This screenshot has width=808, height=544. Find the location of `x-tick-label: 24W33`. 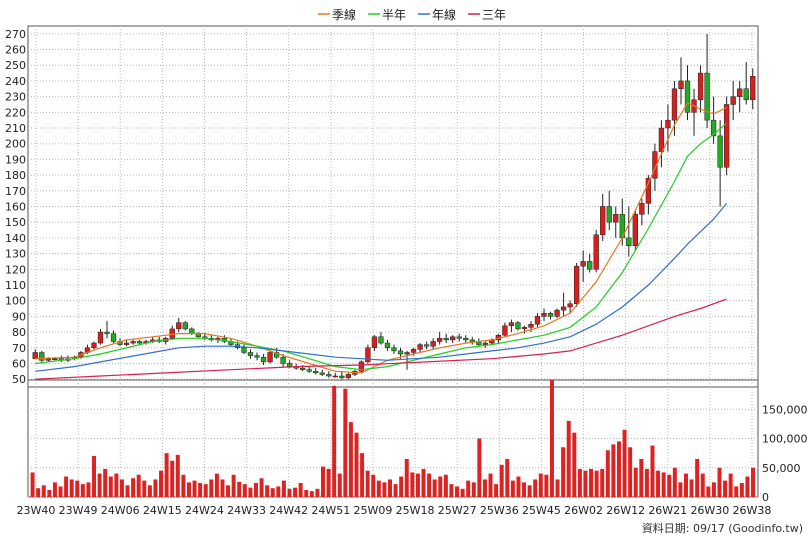

x-tick-label: 24W33 is located at coordinates (246, 510).